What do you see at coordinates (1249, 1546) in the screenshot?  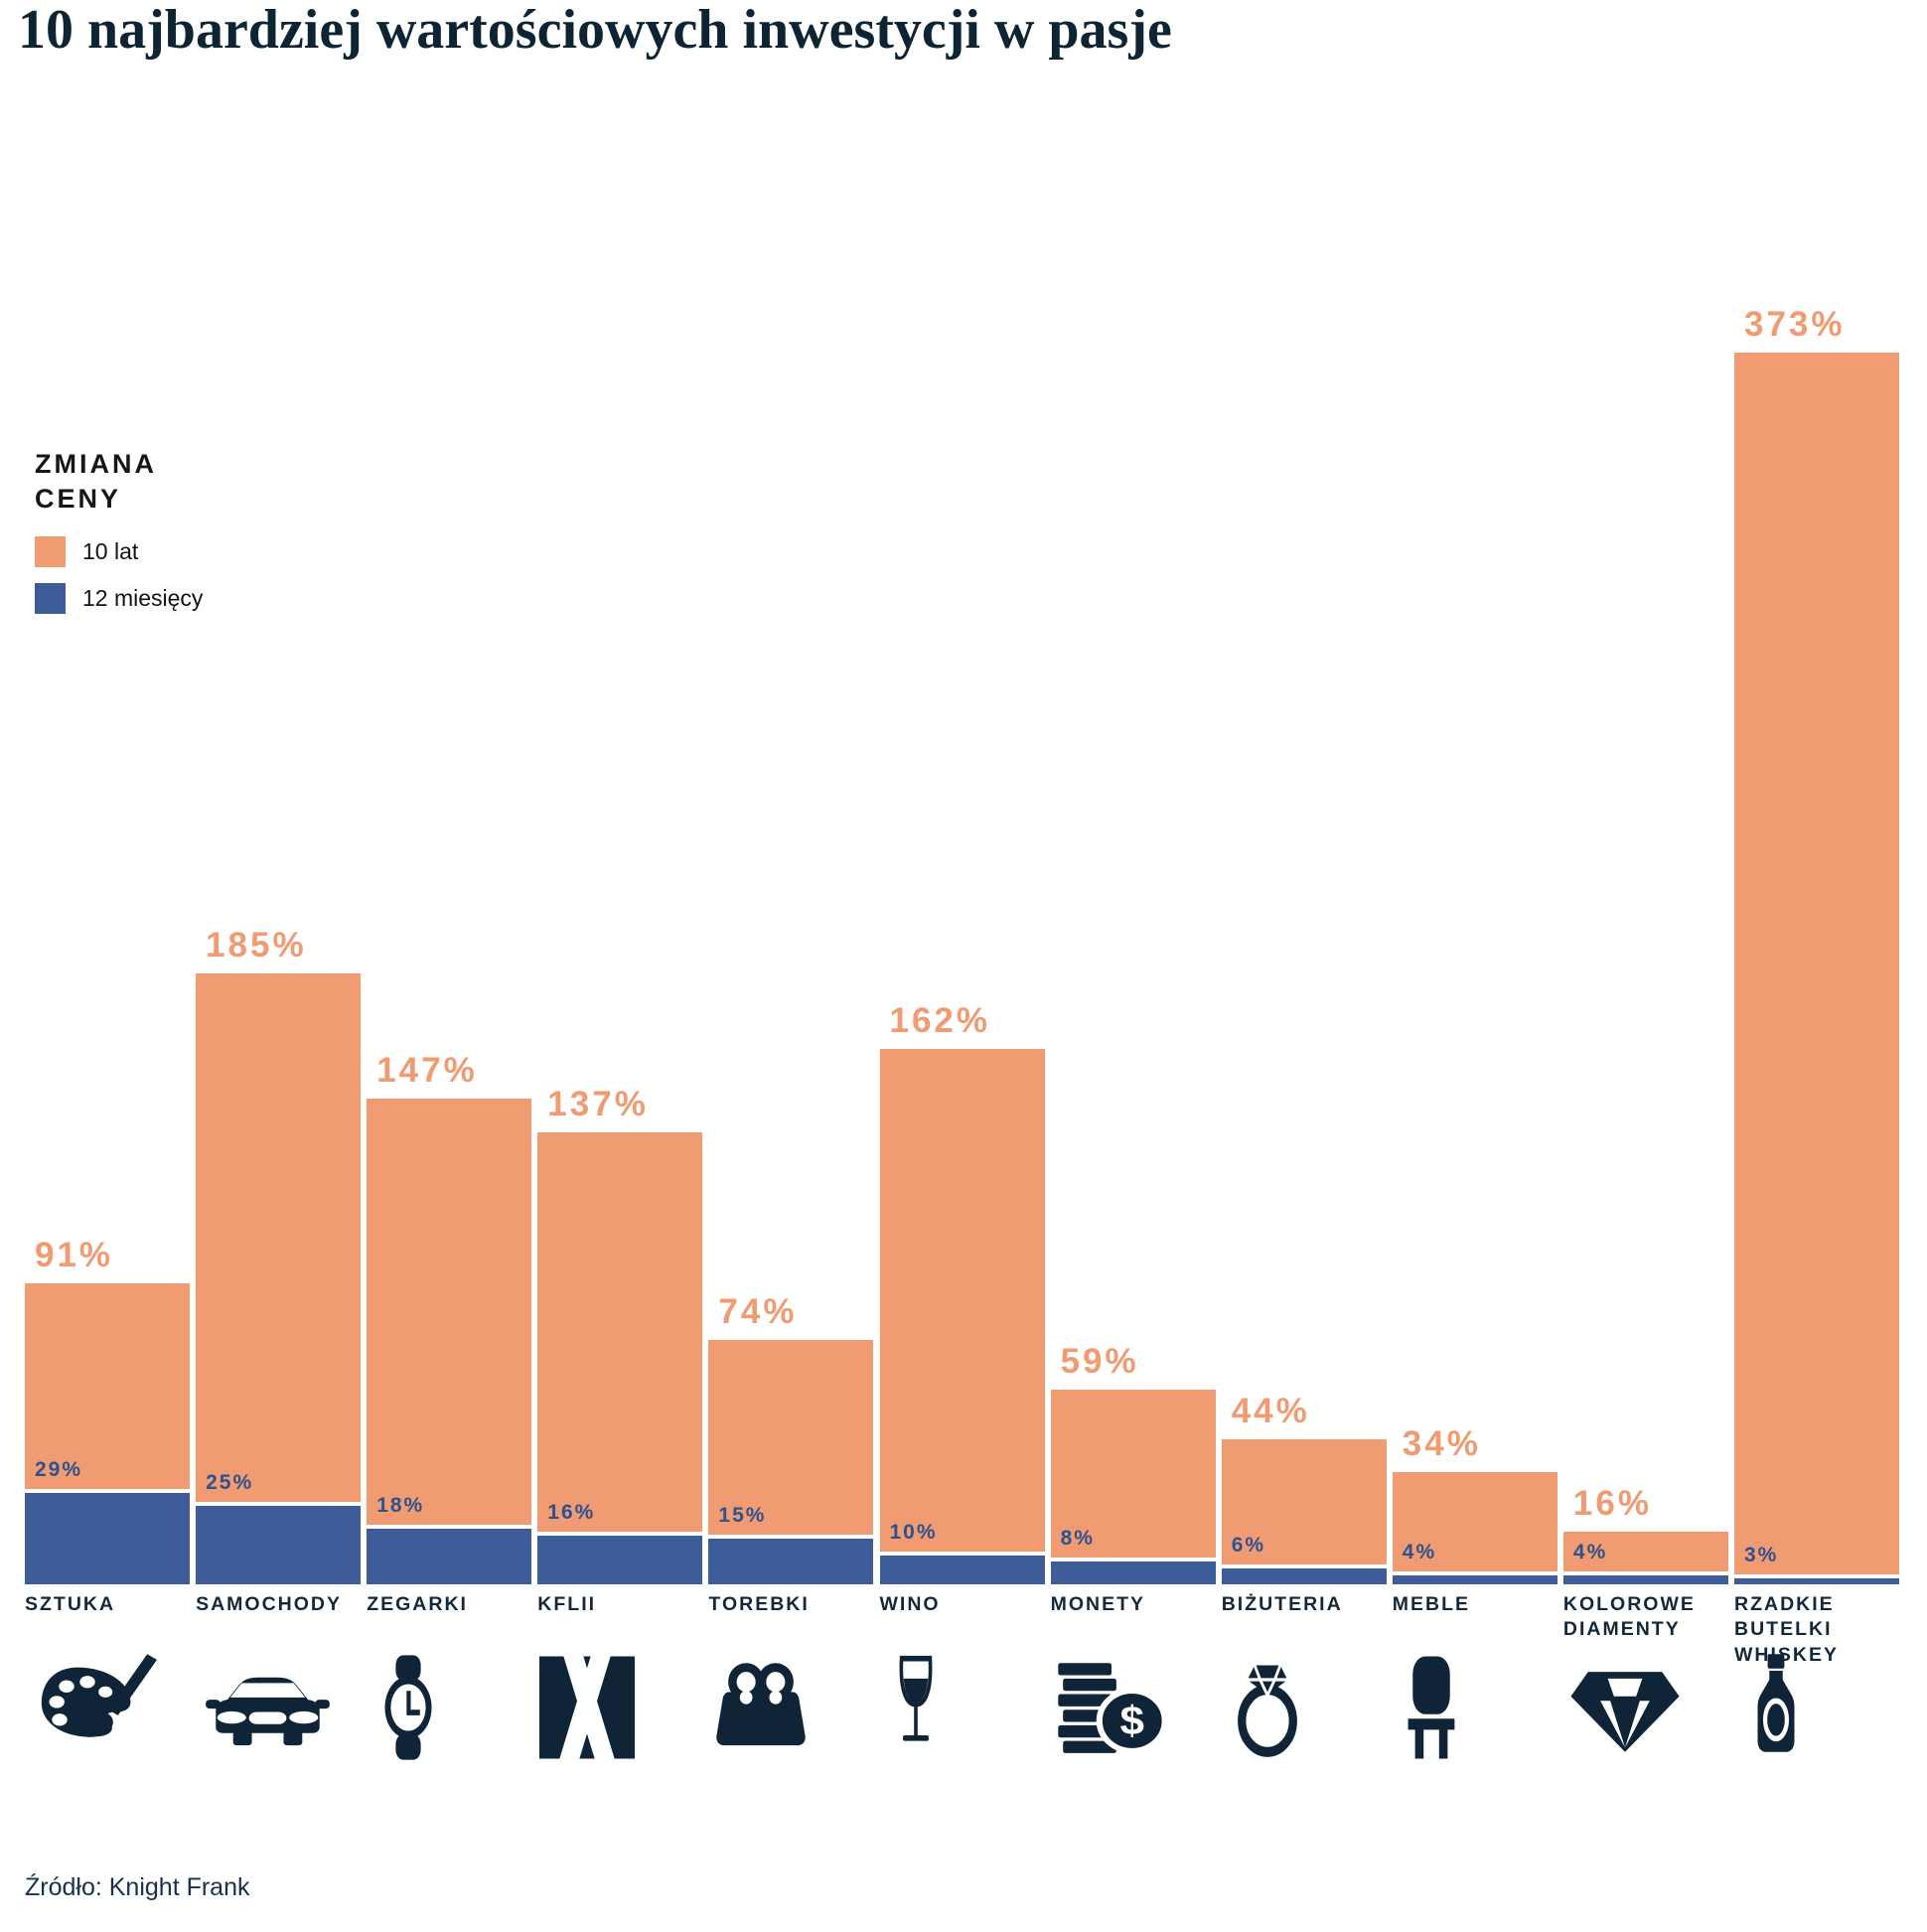 I see `value-label-12miesiecy-biżuteria: 6%` at bounding box center [1249, 1546].